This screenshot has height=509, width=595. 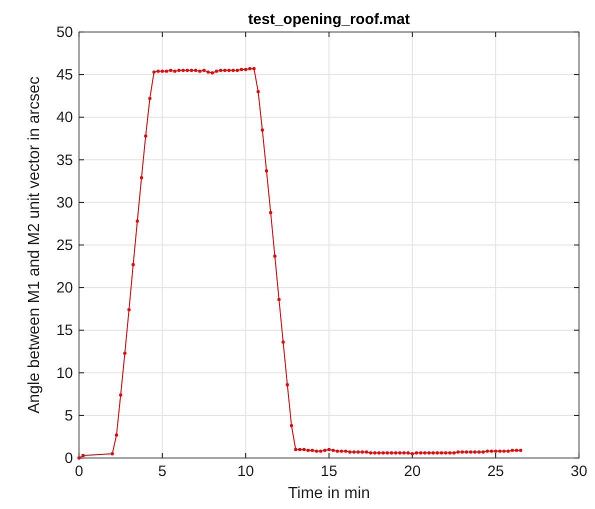 I want to click on y-tick-label: 35, so click(x=64, y=160).